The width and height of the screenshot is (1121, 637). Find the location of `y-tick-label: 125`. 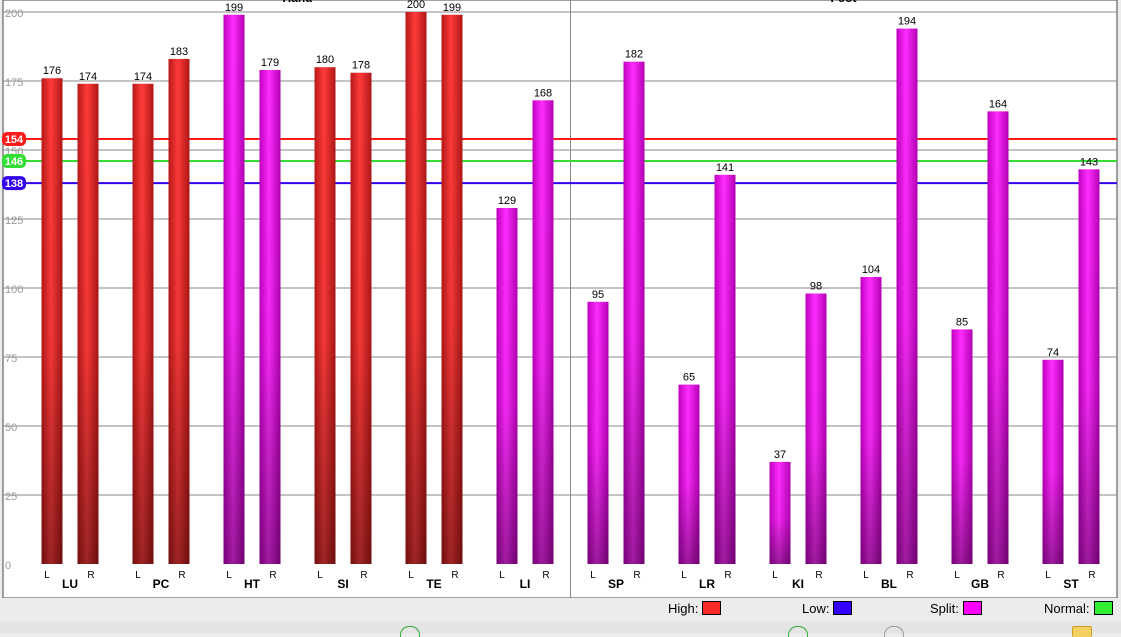

y-tick-label: 125 is located at coordinates (14, 221).